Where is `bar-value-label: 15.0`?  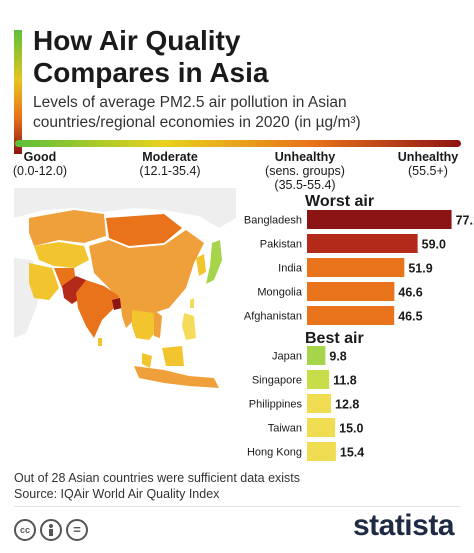 bar-value-label: 15.0 is located at coordinates (351, 429).